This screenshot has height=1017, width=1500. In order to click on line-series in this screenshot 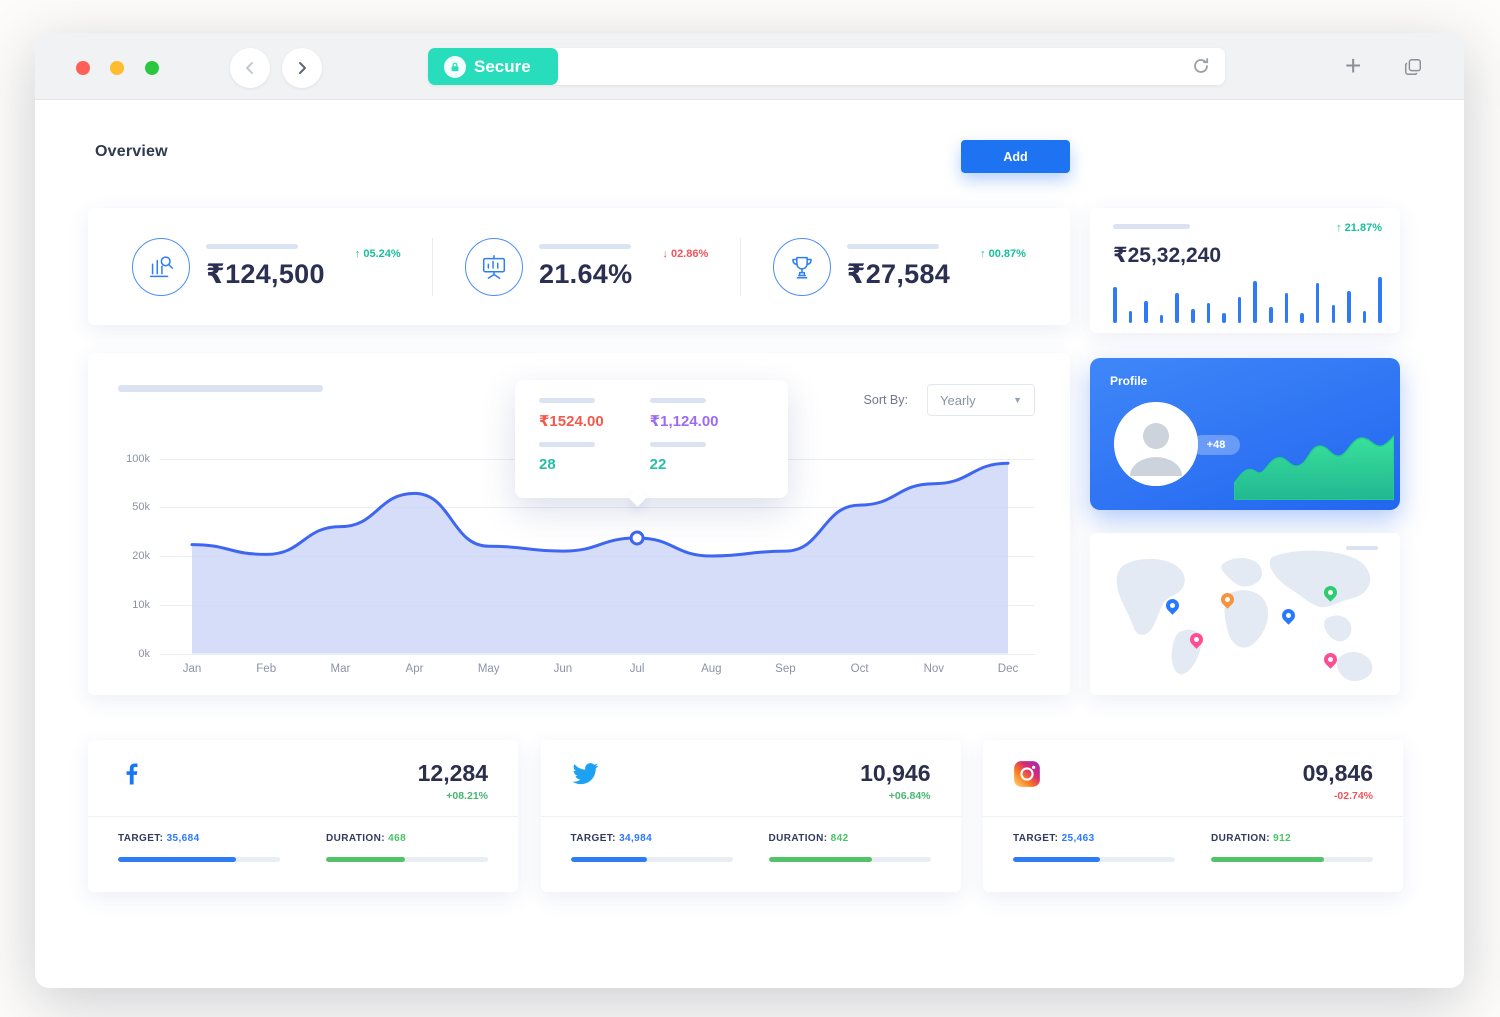, I will do `click(600, 509)`.